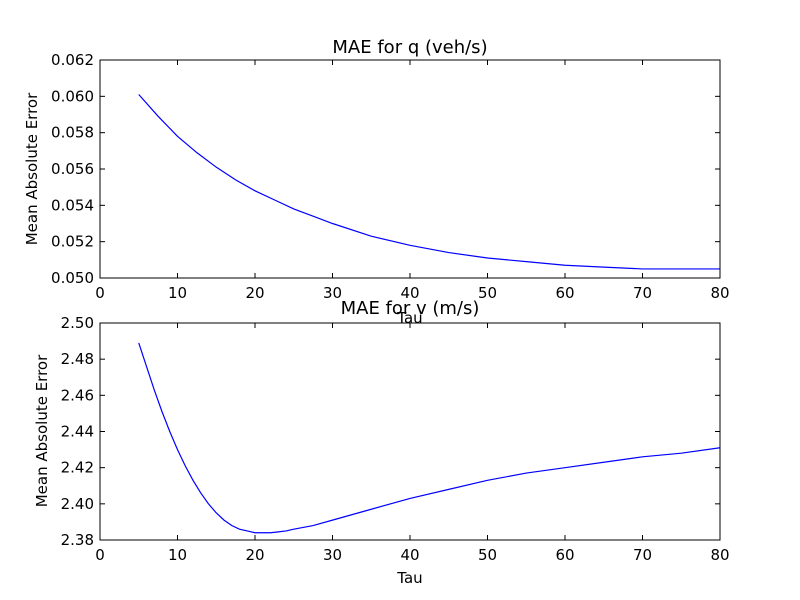 This screenshot has width=800, height=600. Describe the element at coordinates (77, 468) in the screenshot. I see `v-ytick-label-2: 2.42` at that location.